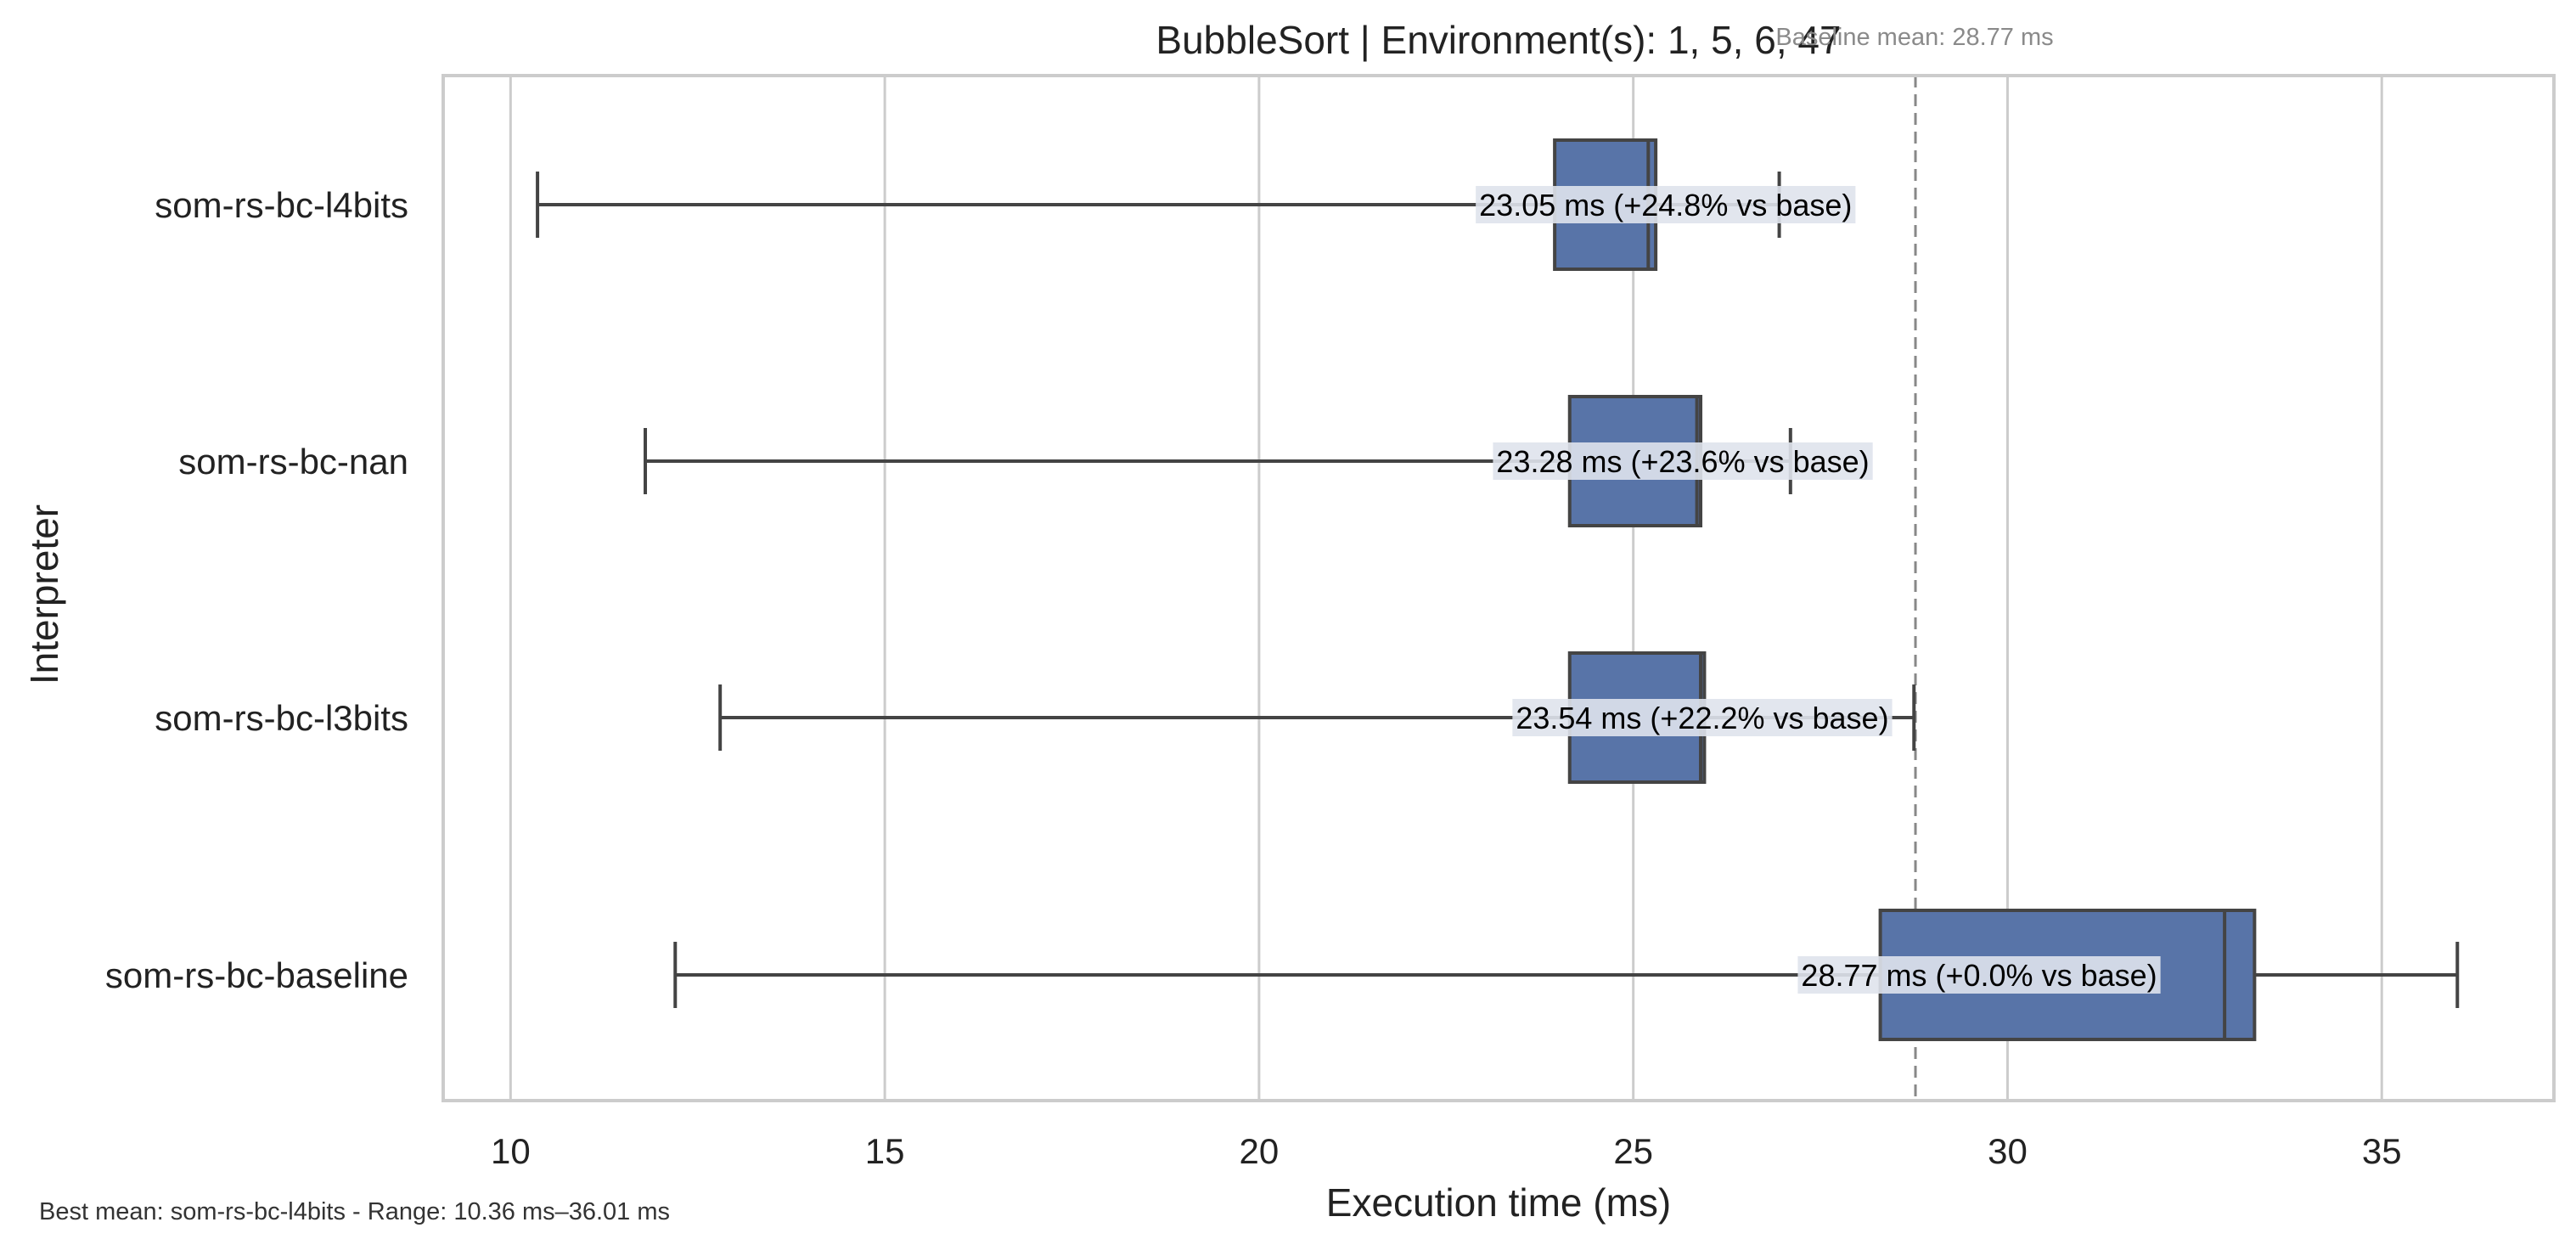  What do you see at coordinates (293, 462) in the screenshot?
I see `y-tick-label: som-rs-bc-nan` at bounding box center [293, 462].